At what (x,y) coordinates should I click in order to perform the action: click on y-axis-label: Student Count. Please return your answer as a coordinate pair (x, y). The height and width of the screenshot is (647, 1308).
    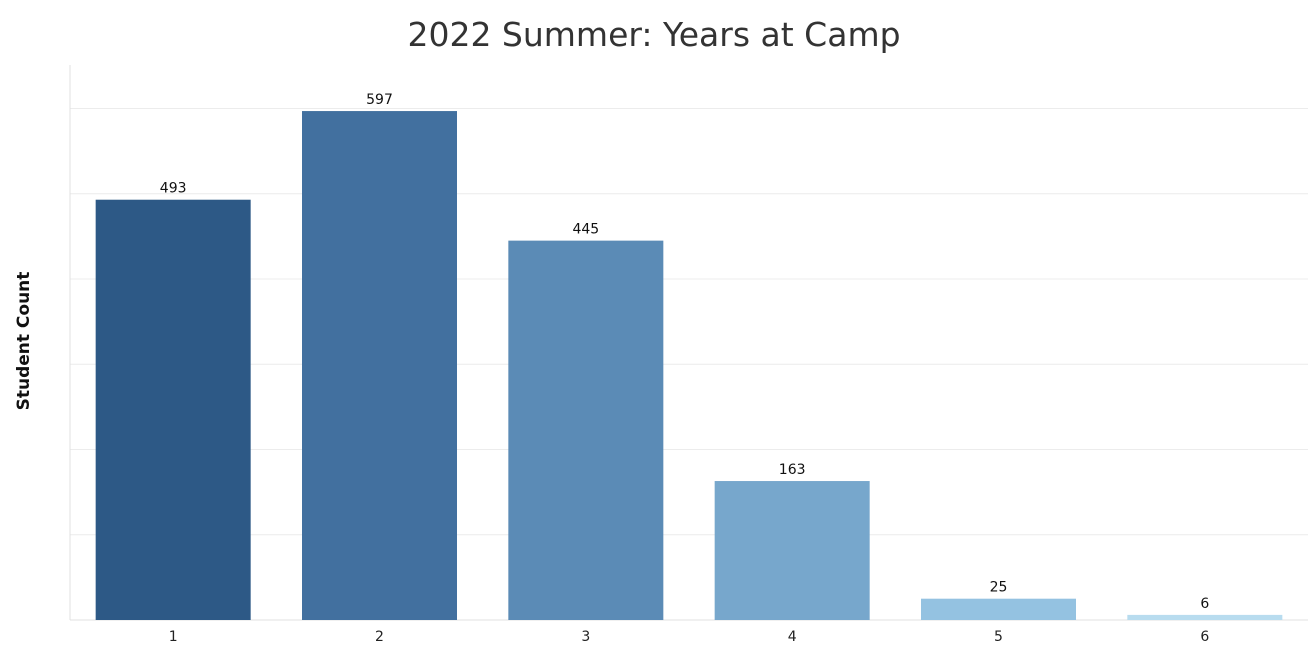
    Looking at the image, I should click on (24, 341).